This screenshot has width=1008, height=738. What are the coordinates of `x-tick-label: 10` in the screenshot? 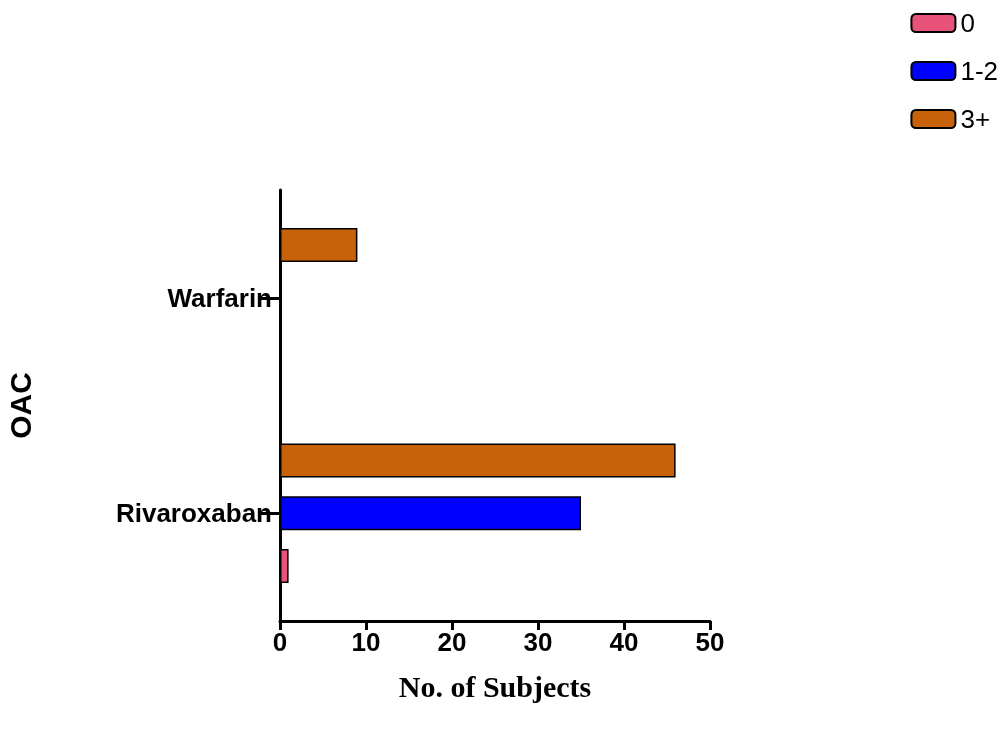 It's located at (366, 642).